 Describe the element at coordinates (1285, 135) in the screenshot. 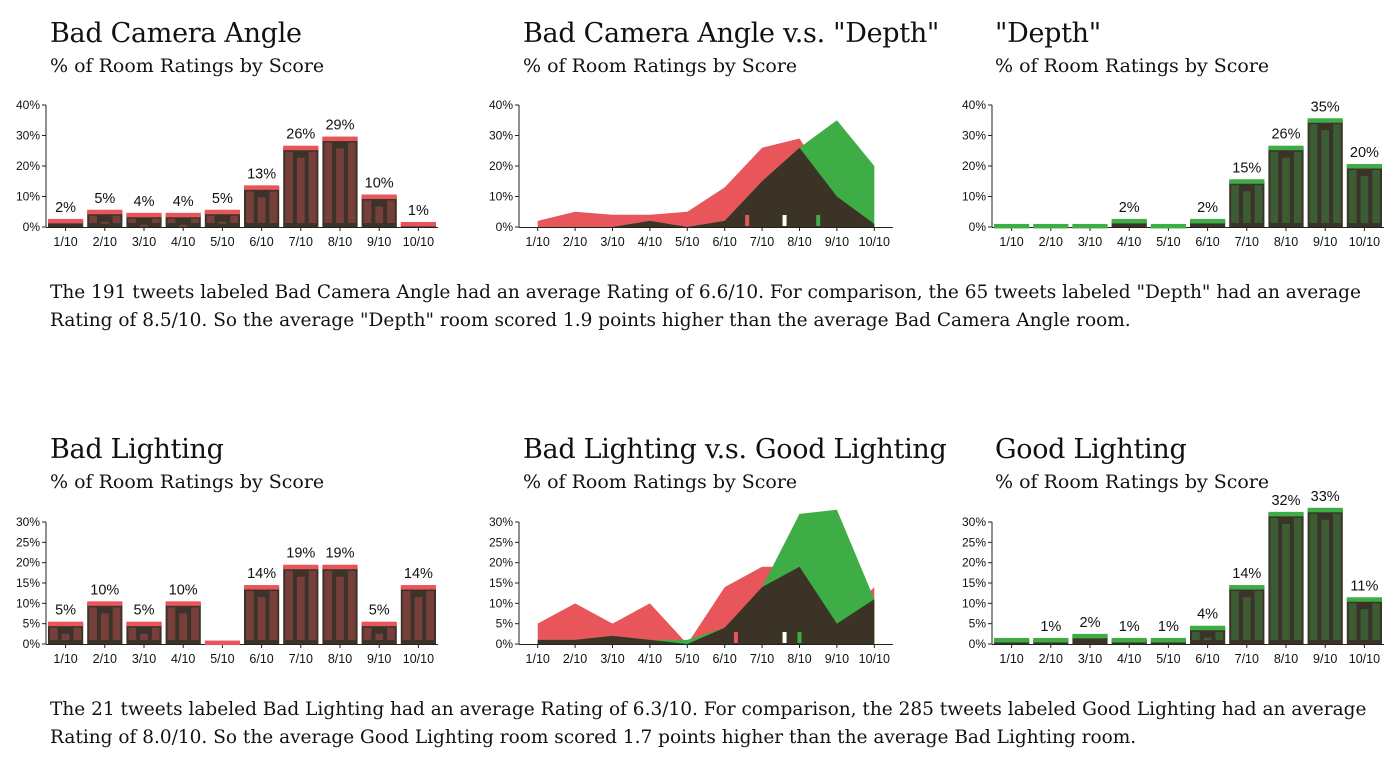

I see `data-label: 26%` at that location.